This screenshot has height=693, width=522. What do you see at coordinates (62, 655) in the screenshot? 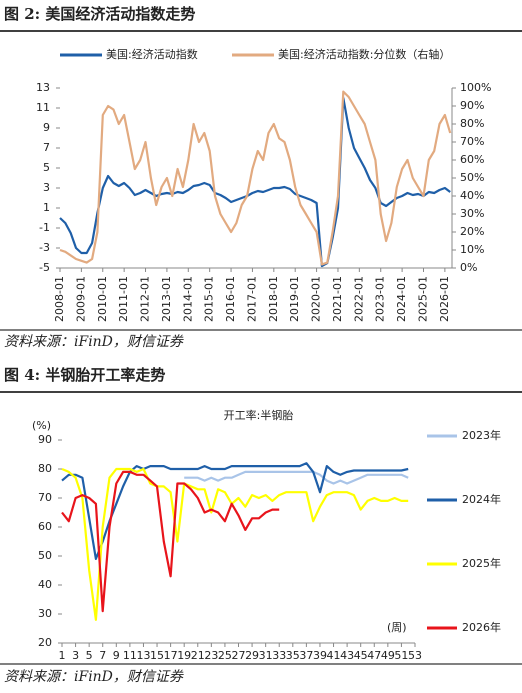
I see `x-tick-label: 1` at bounding box center [62, 655].